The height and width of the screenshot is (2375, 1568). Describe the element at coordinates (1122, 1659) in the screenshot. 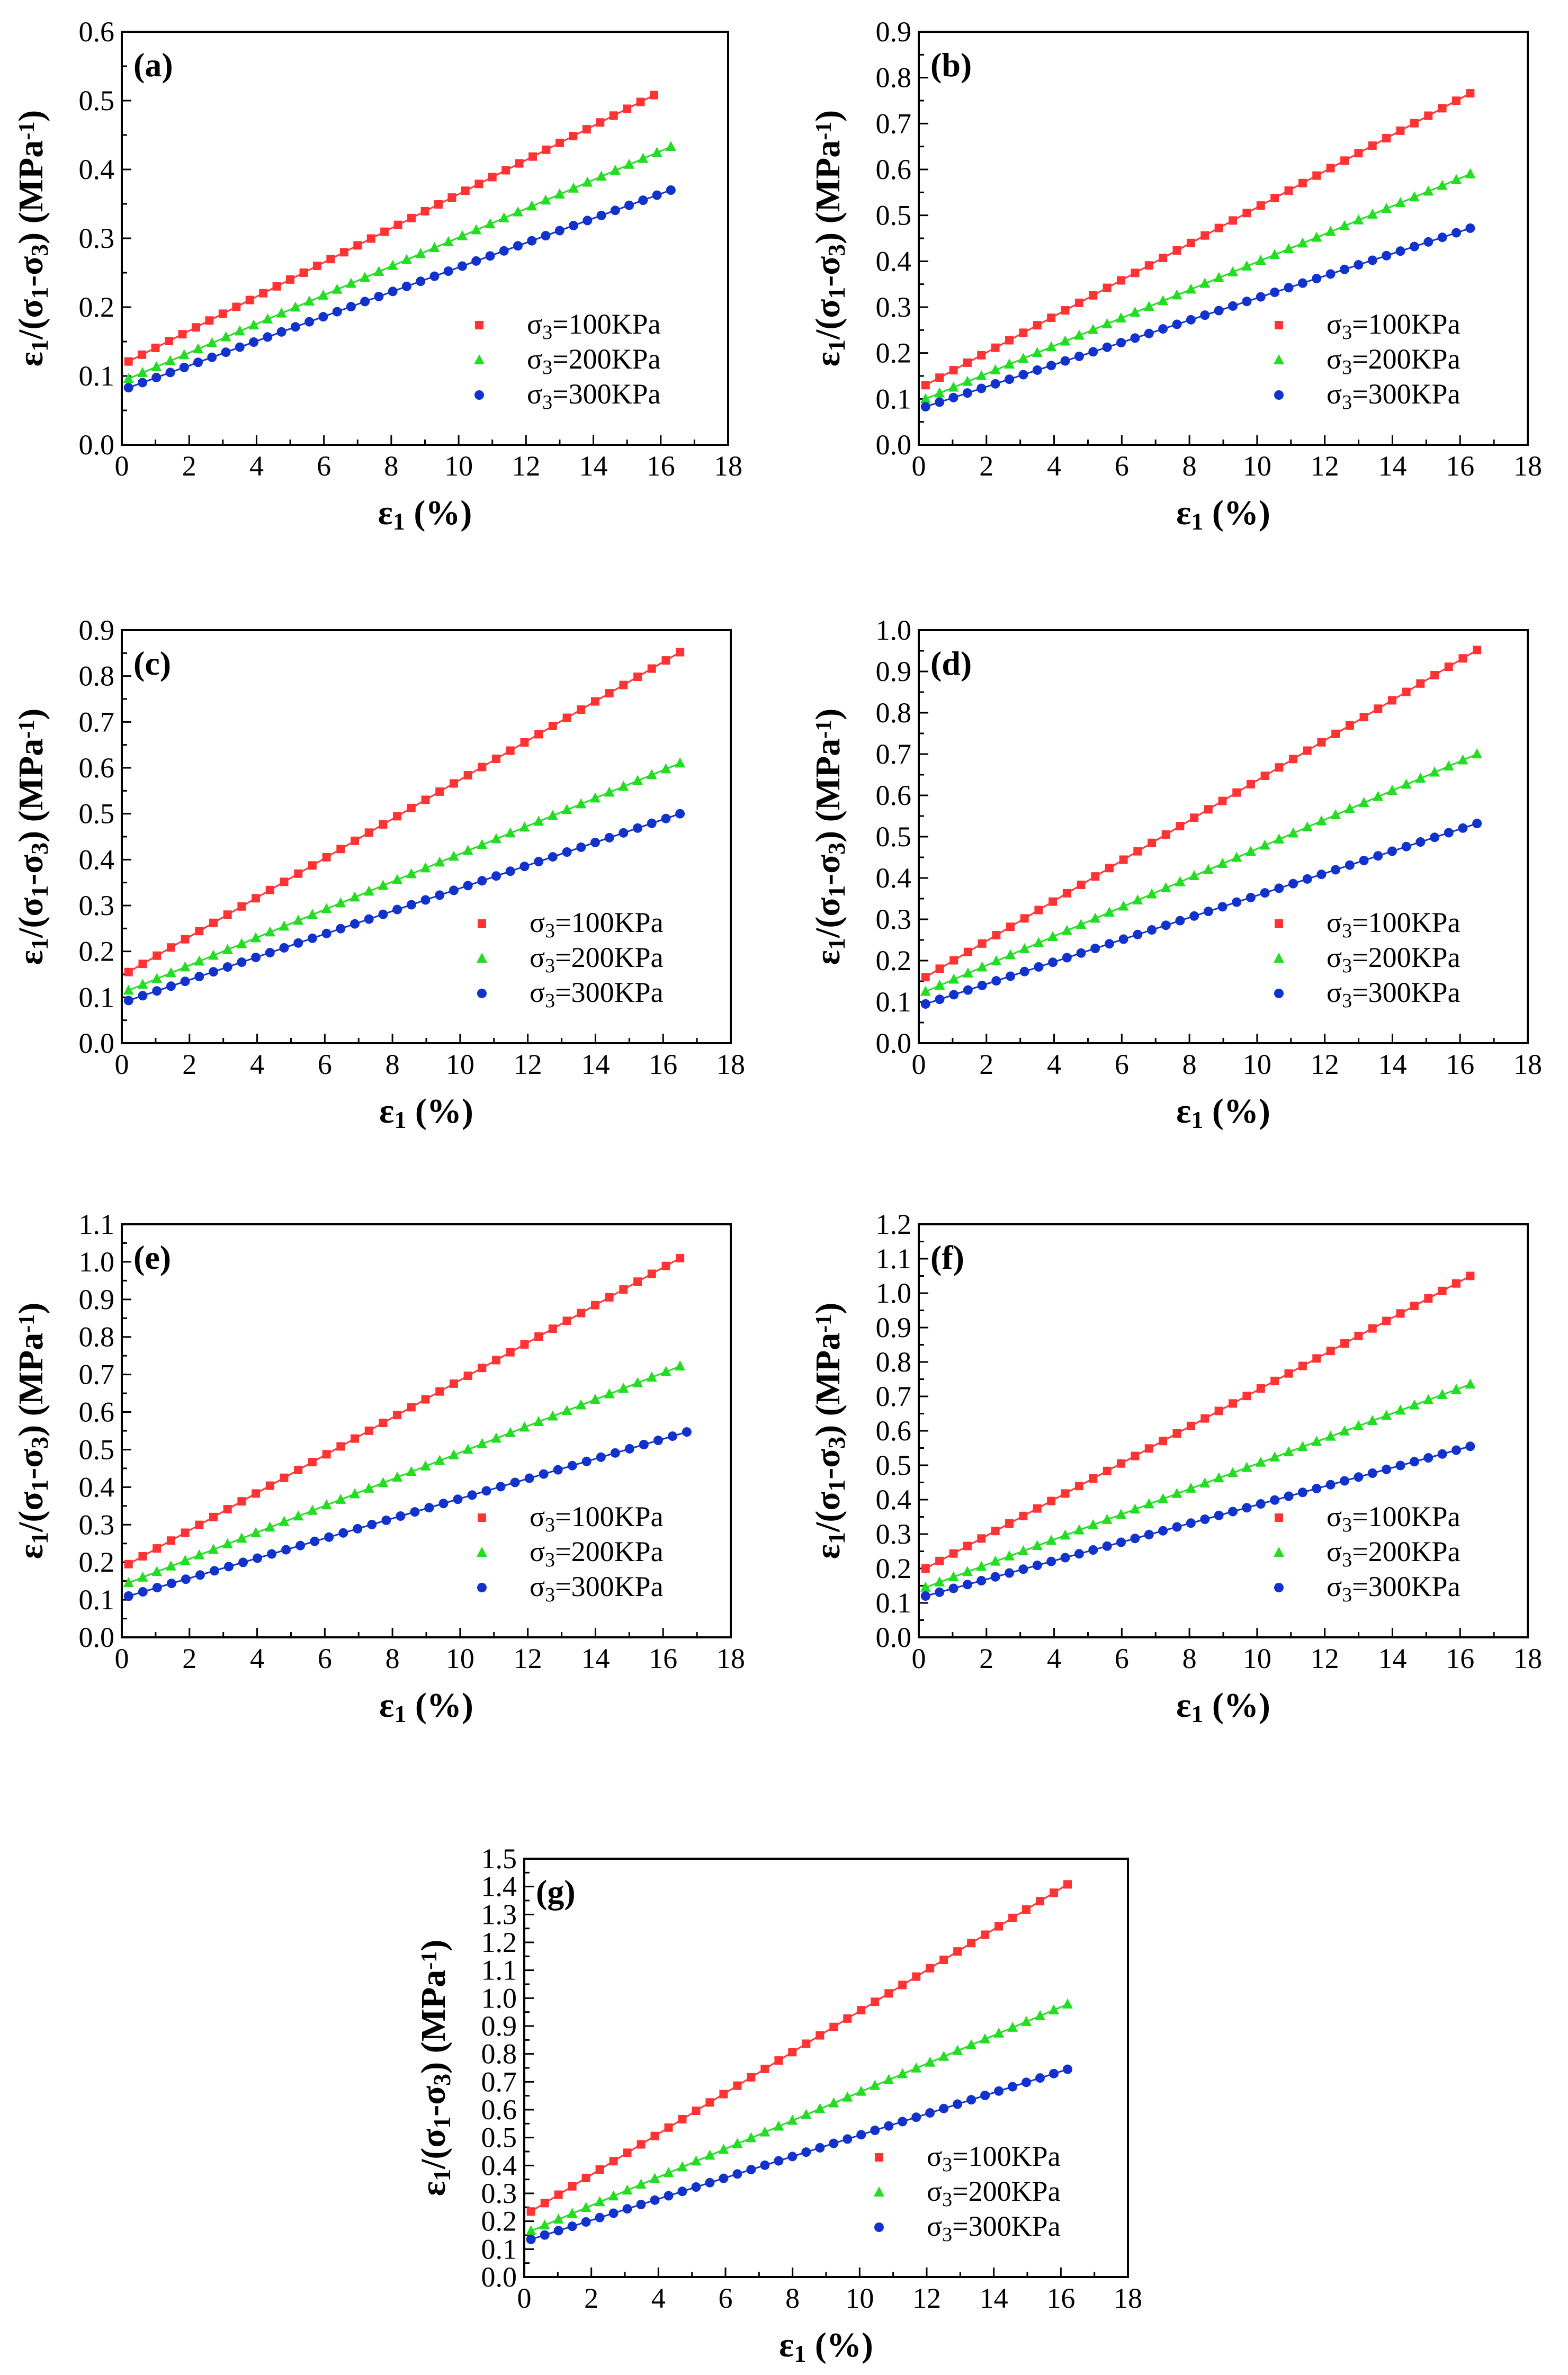

I see `x-tick-label: 6` at that location.